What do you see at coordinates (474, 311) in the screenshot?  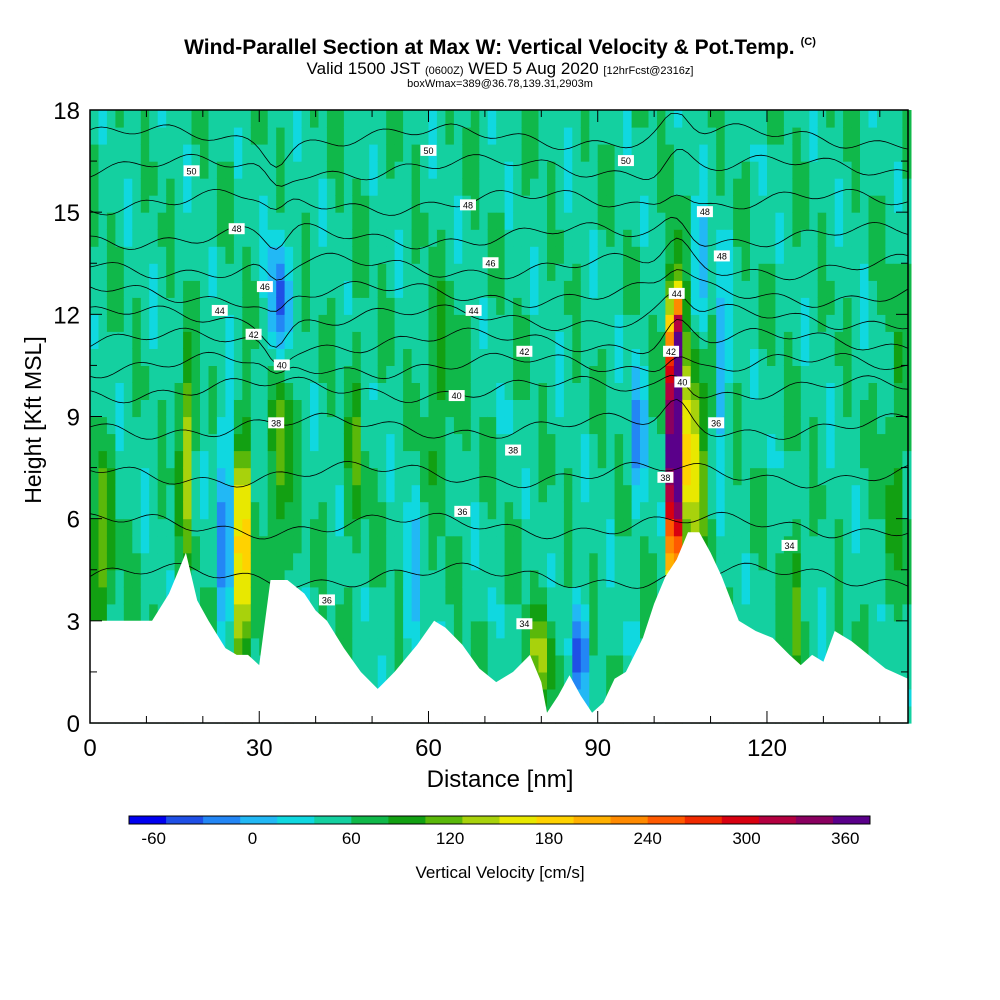 I see `contour-label-text: 44` at bounding box center [474, 311].